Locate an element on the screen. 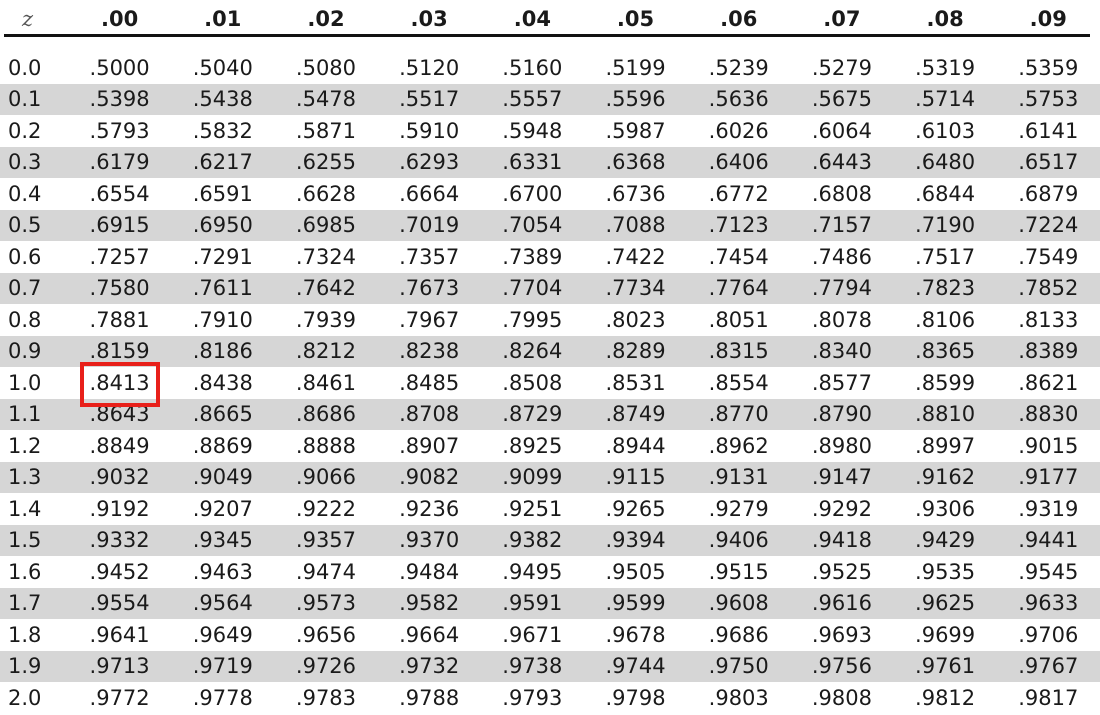  probability-cell: .7967 is located at coordinates (429, 319).